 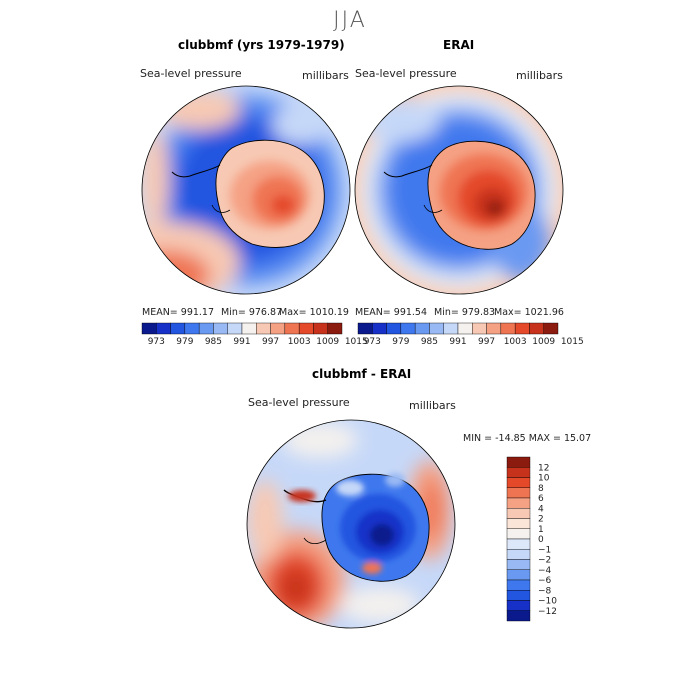 What do you see at coordinates (541, 530) in the screenshot?
I see `colorbar-tick-label: 1` at bounding box center [541, 530].